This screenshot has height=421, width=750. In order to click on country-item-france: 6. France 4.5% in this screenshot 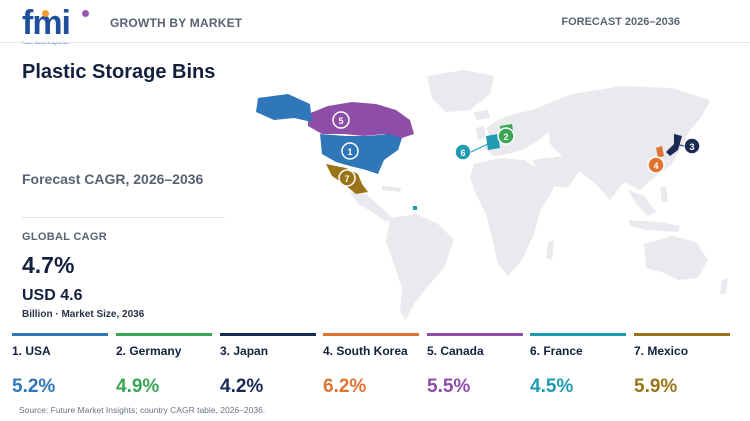, I will do `click(578, 365)`.